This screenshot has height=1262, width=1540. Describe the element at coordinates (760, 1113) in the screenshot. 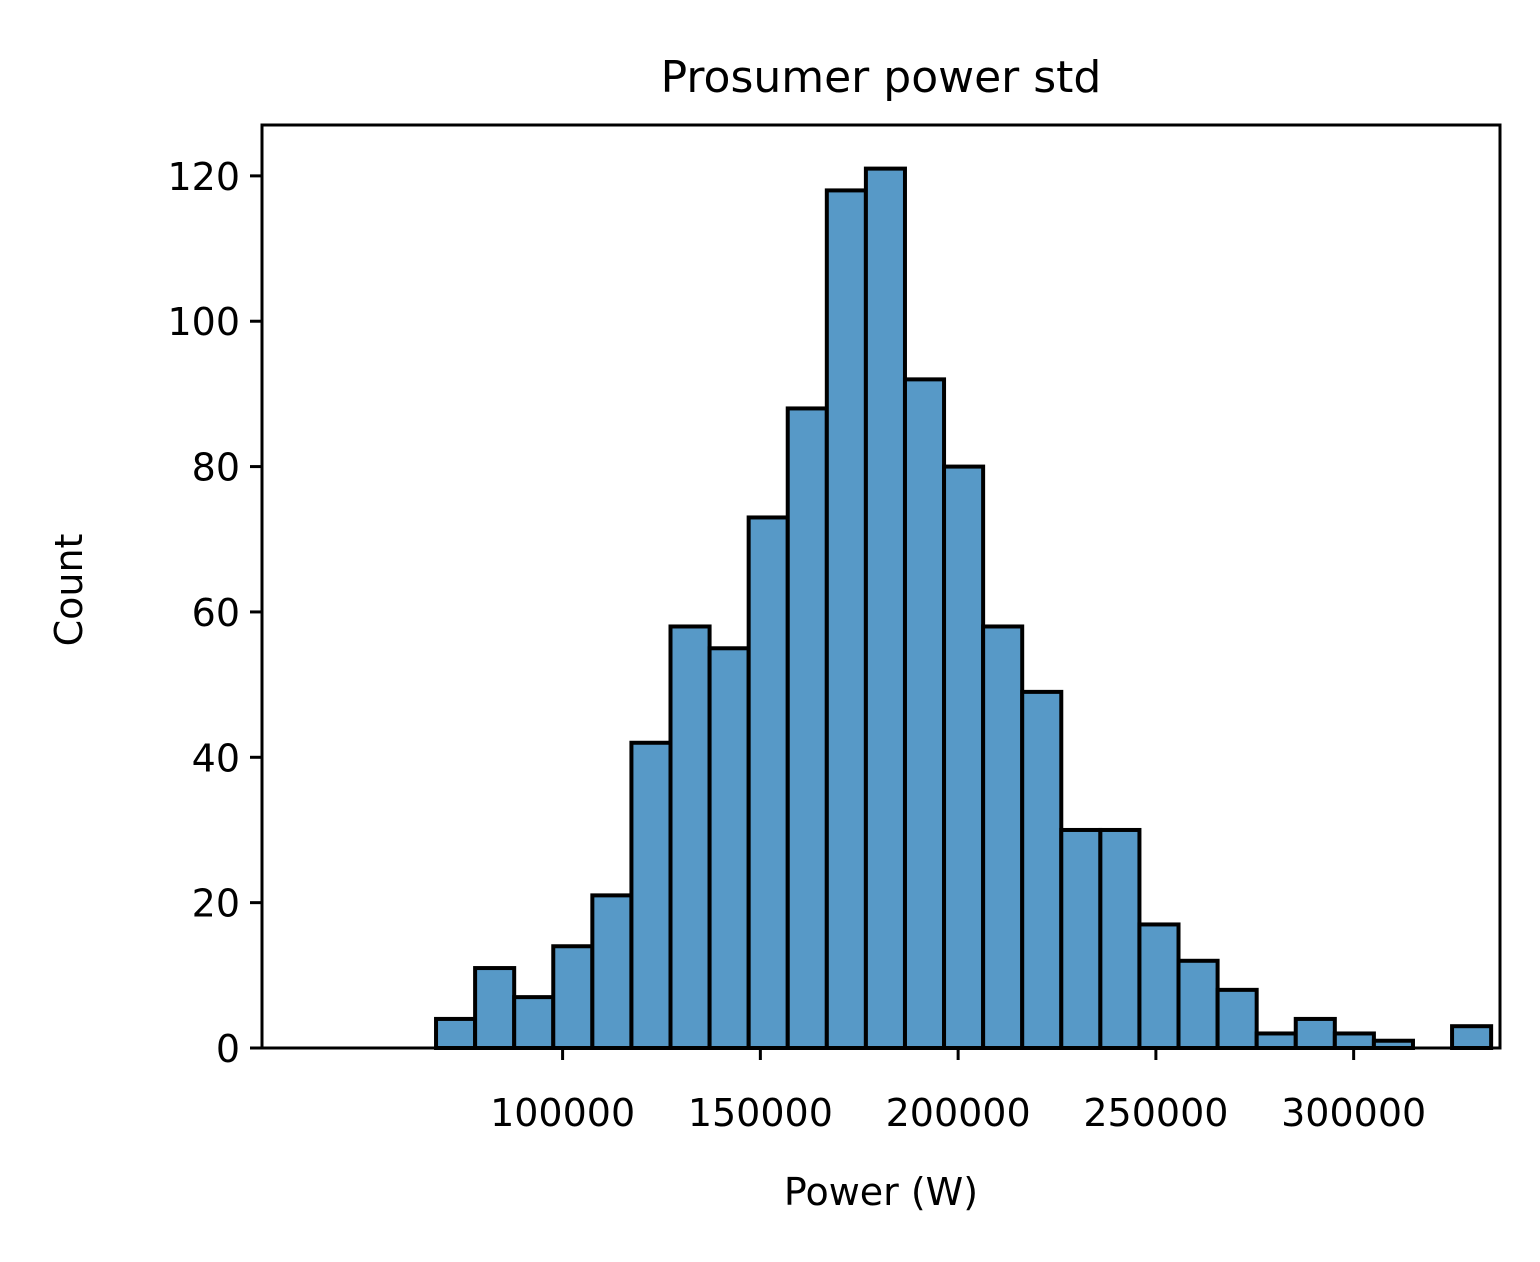

I see `x-tick-label: 150000` at that location.